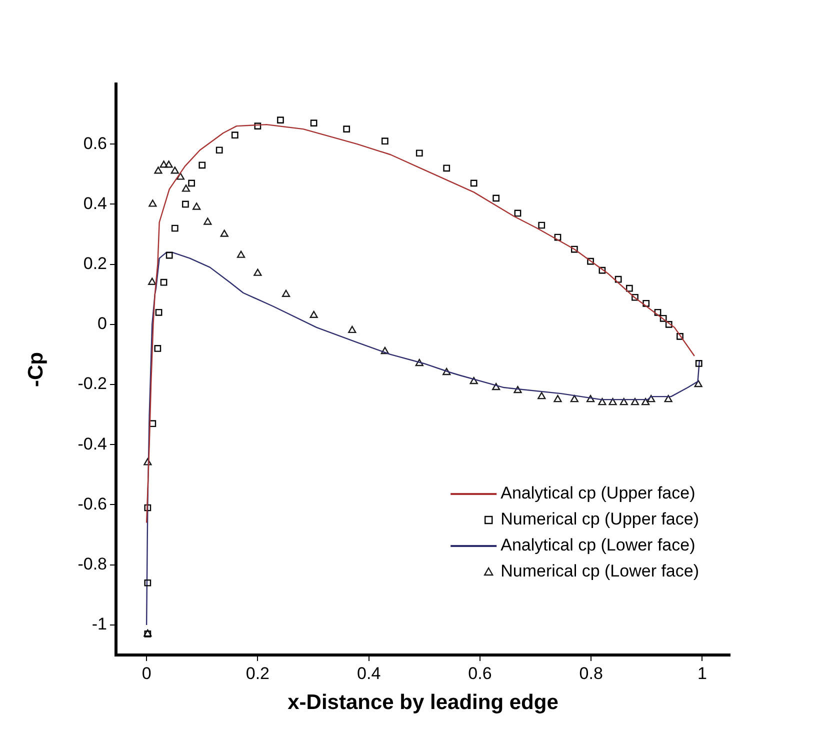 The image size is (820, 734). Describe the element at coordinates (92, 504) in the screenshot. I see `y-tick-label: -0.6` at that location.